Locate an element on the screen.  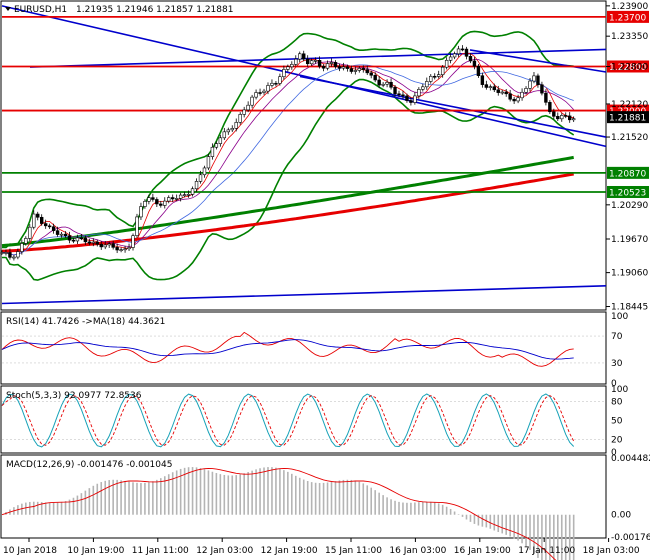
level-tag-label: 1.20870 is located at coordinates (627, 174).